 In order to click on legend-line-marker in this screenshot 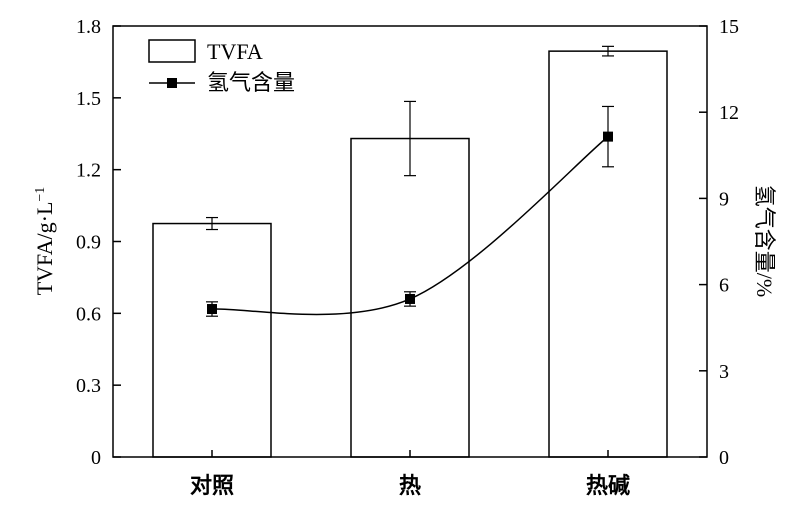, I will do `click(172, 83)`.